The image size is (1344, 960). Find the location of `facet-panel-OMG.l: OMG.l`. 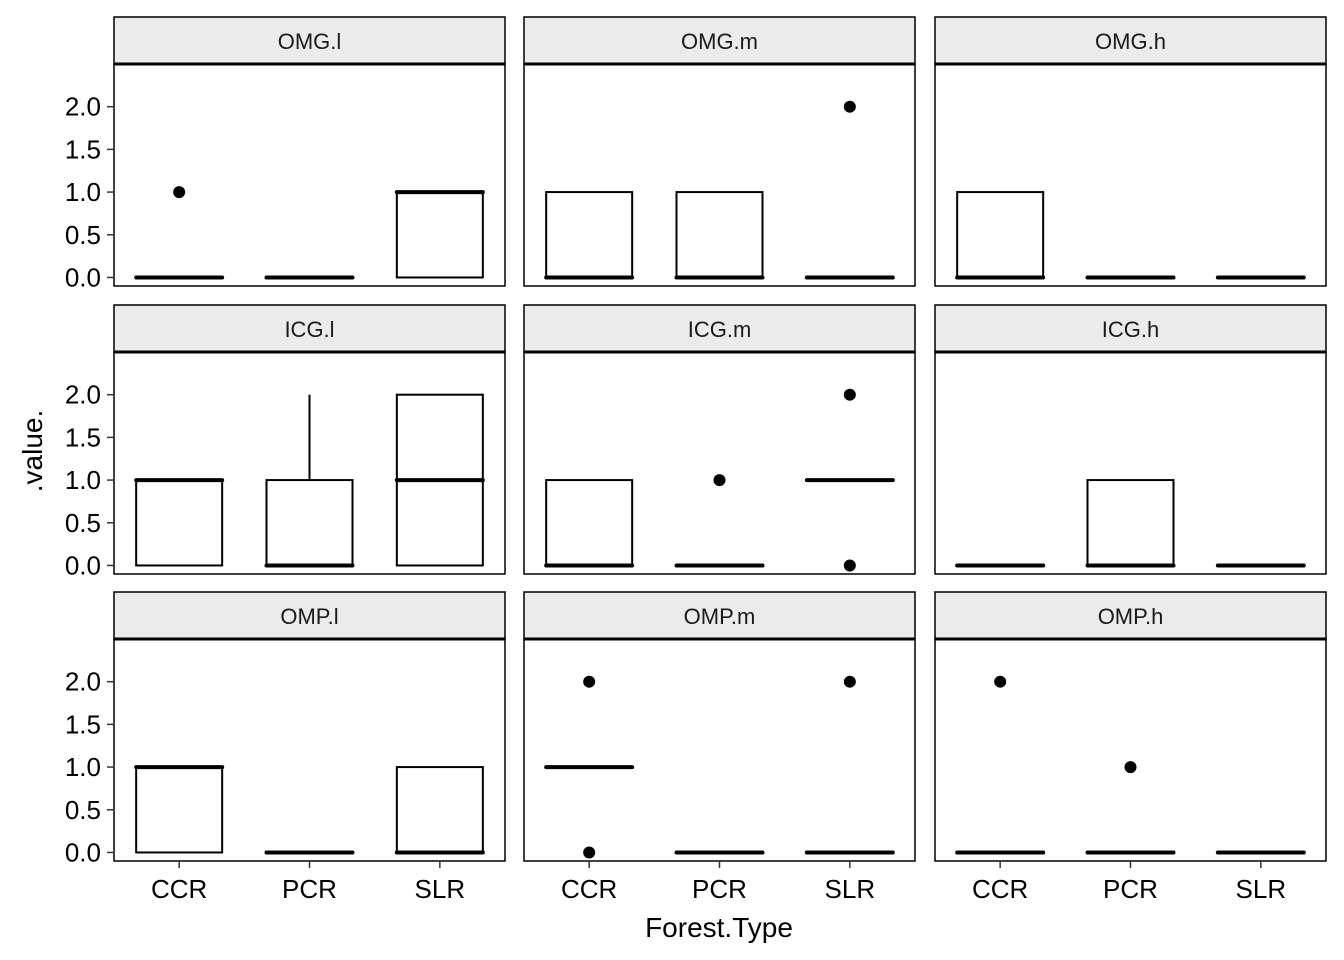

facet-panel-OMG.l: OMG.l is located at coordinates (309, 151).